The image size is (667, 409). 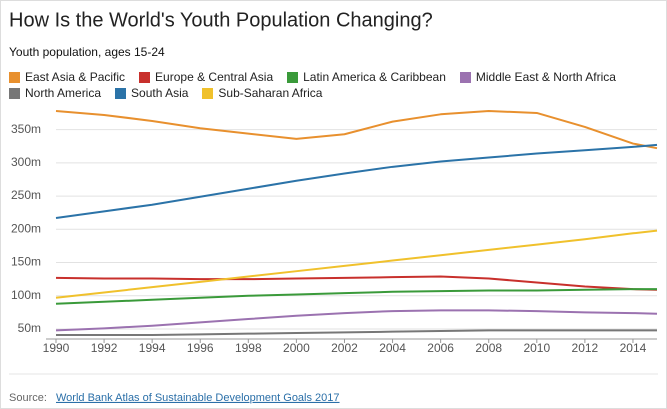 I want to click on y-tick-label: 300m, so click(x=26, y=162).